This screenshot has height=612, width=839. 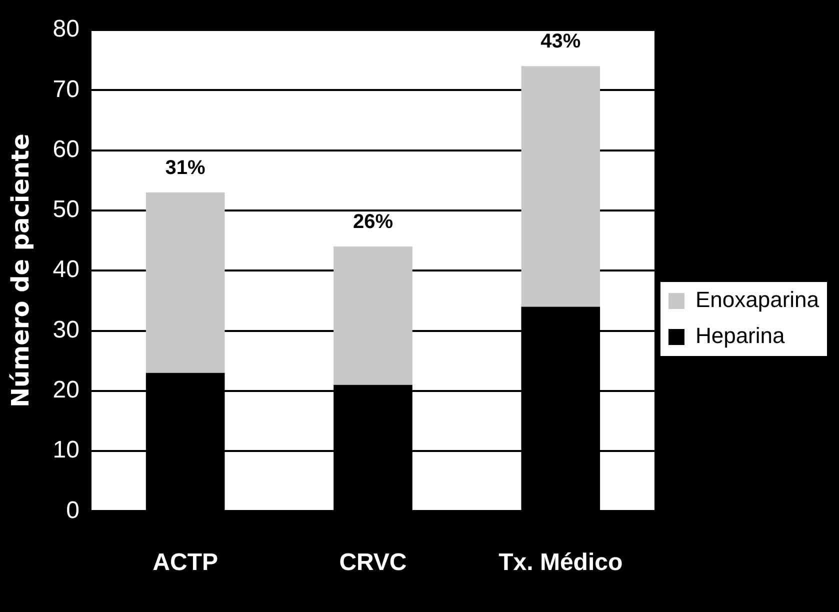 What do you see at coordinates (185, 167) in the screenshot?
I see `annotation: 31%` at bounding box center [185, 167].